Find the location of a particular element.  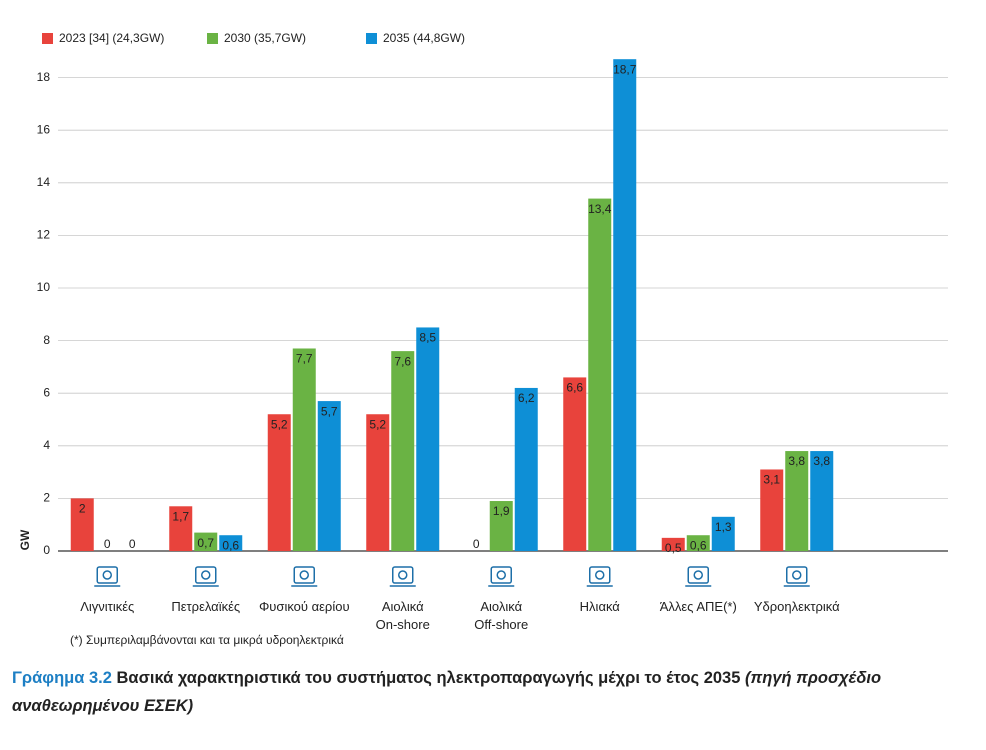

legend-label: 2023 [34] (24,3GW) is located at coordinates (111, 38).